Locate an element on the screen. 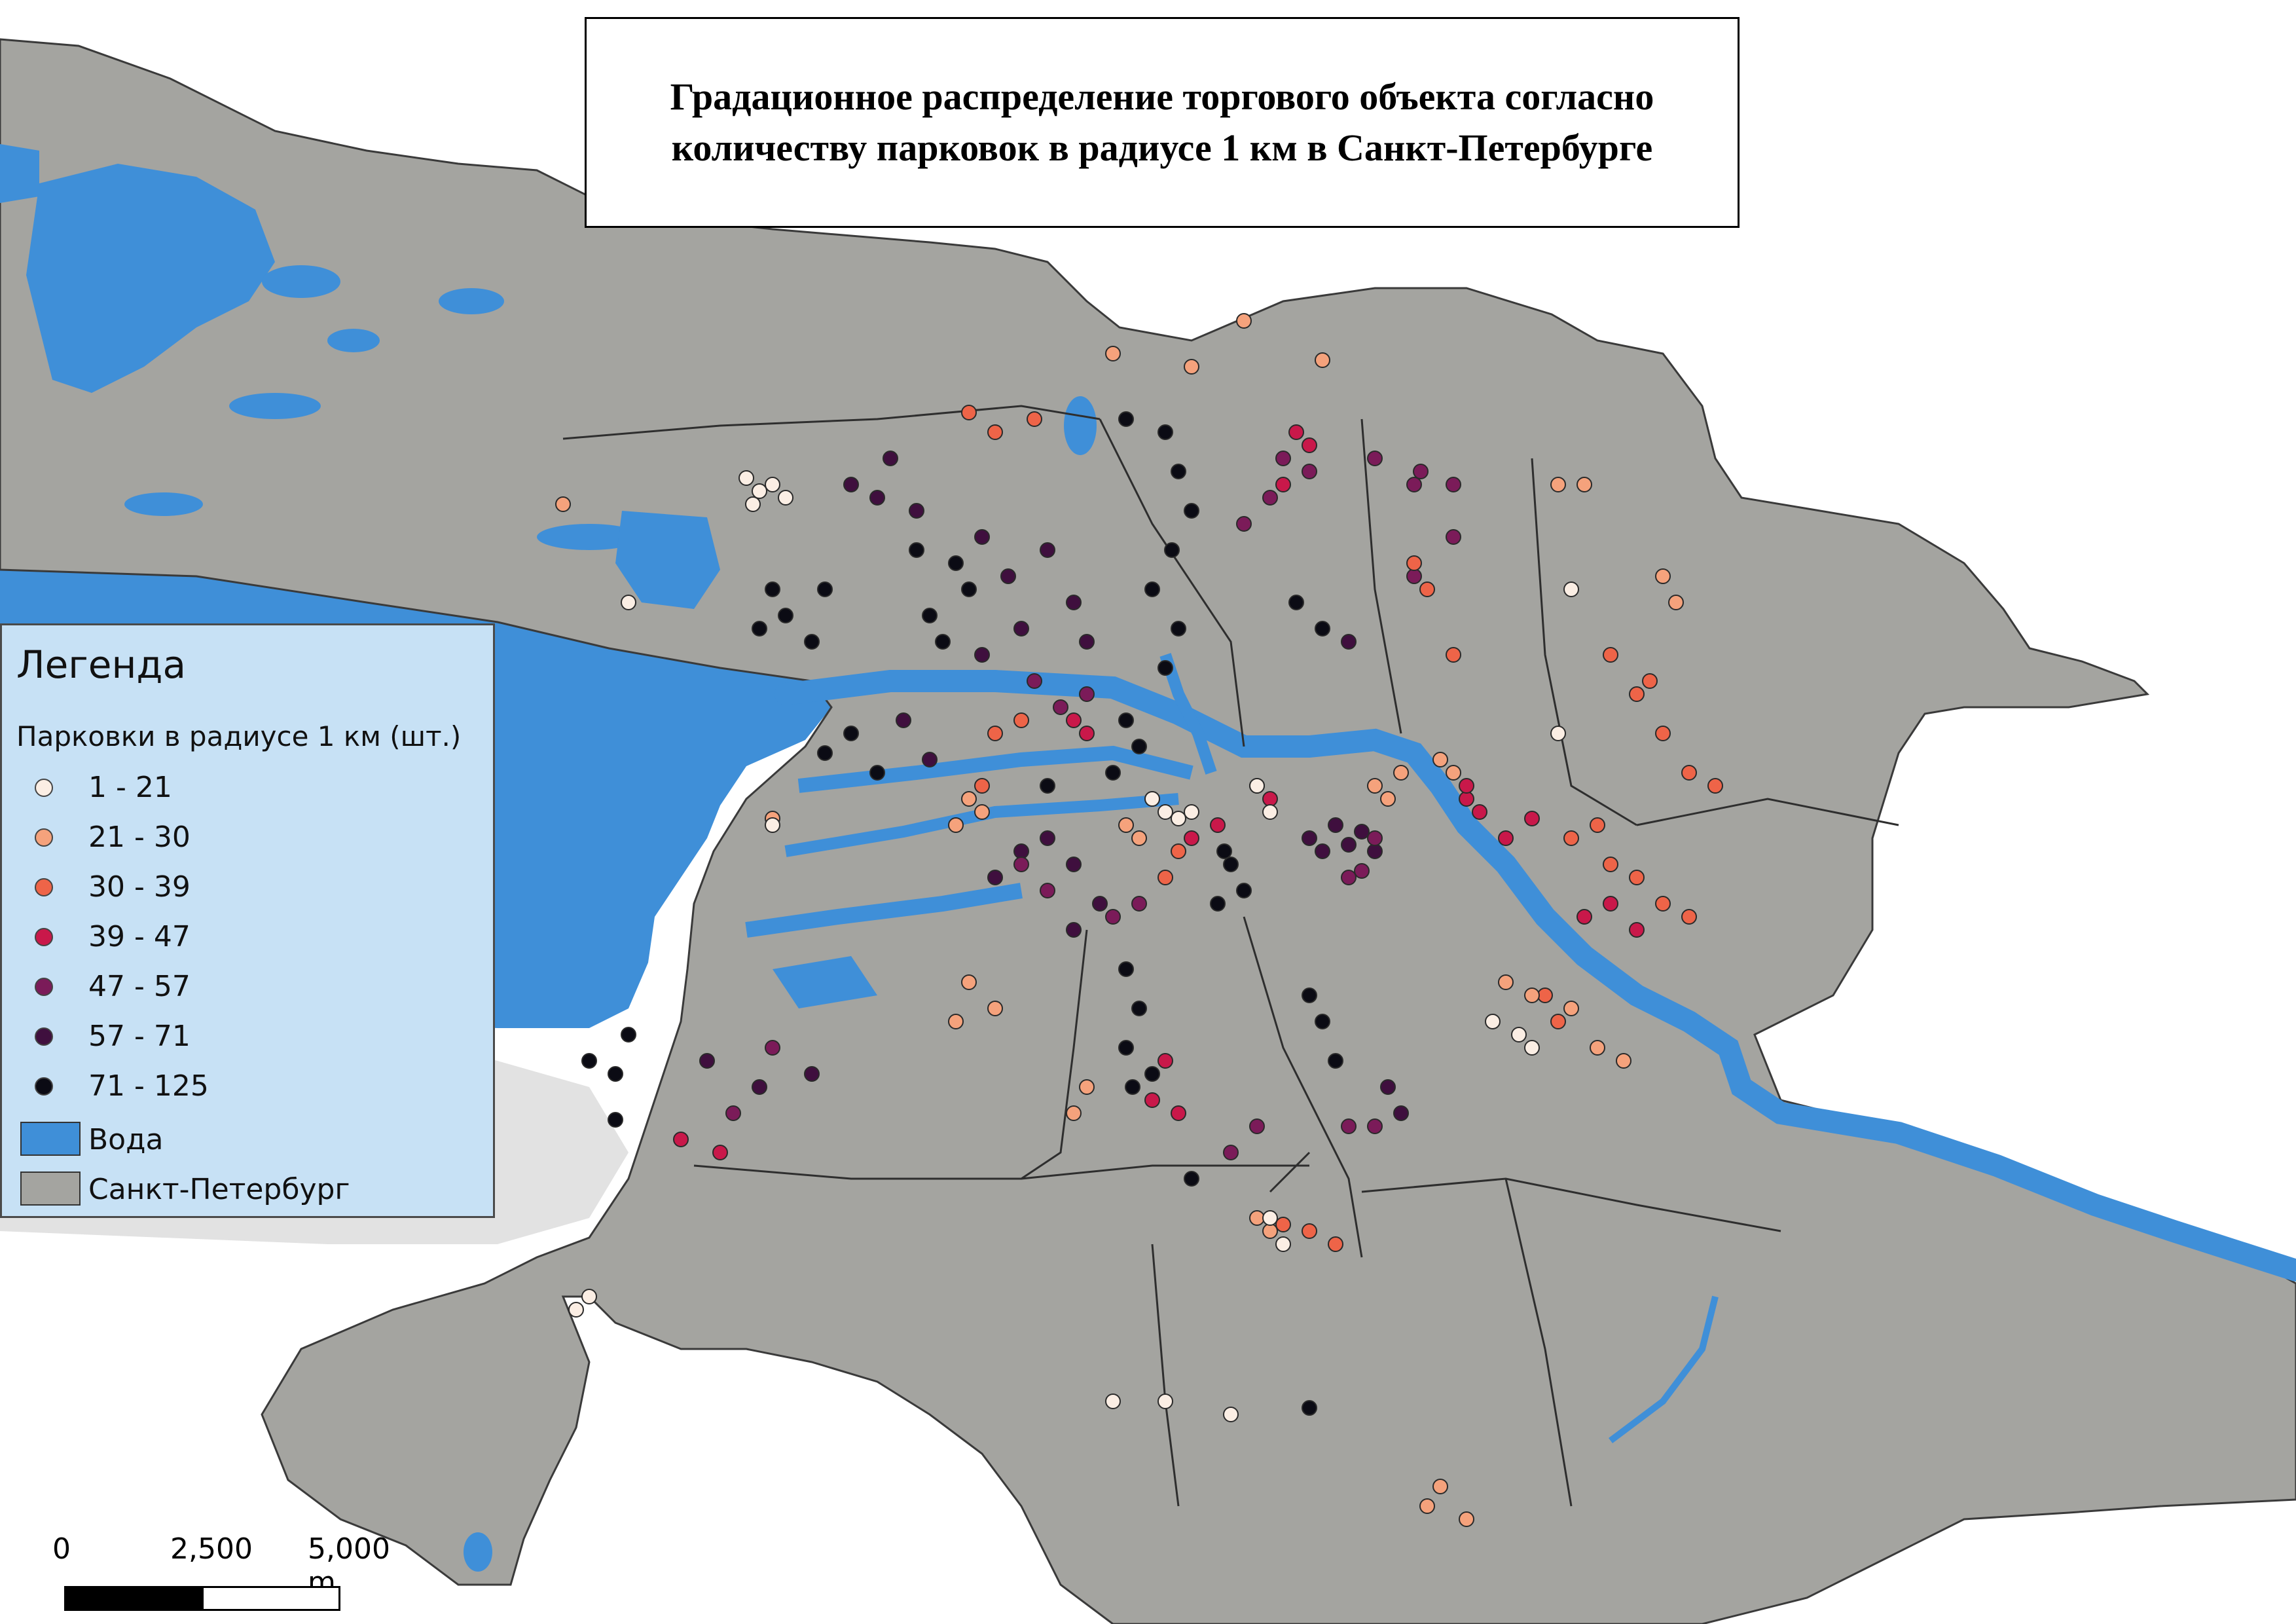  scale-tick-0: 0 is located at coordinates (61, 1549).